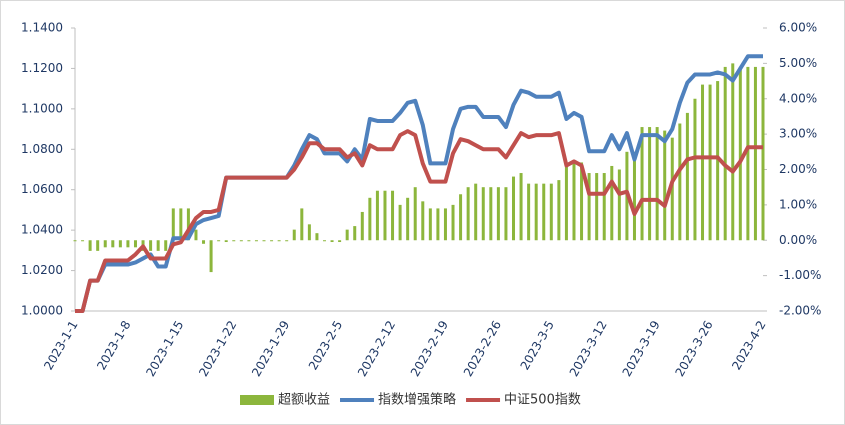  What do you see at coordinates (304, 400) in the screenshot?
I see `legend-label: 超额收益` at bounding box center [304, 400].